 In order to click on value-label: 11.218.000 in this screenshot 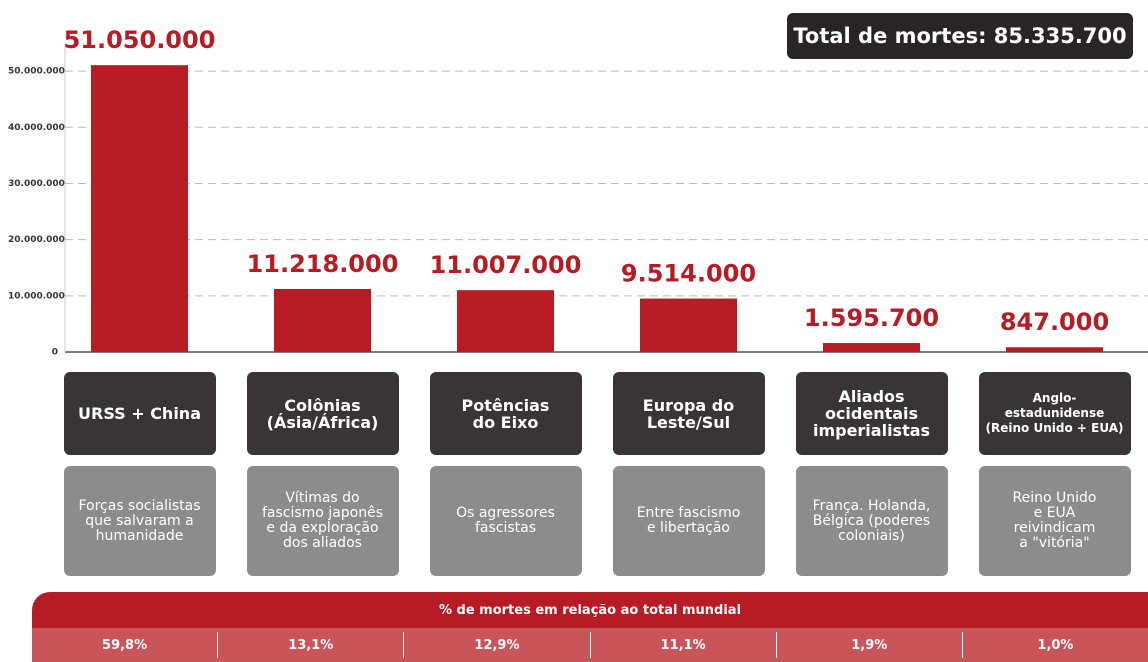, I will do `click(323, 264)`.